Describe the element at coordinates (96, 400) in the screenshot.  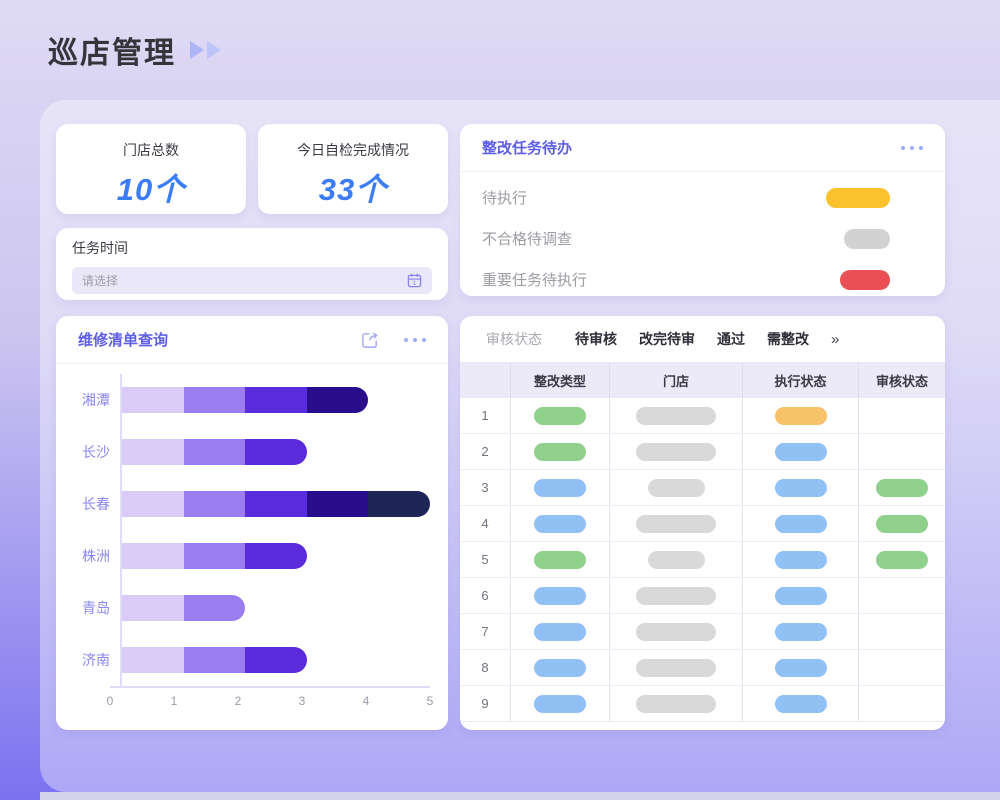
I see `chart-category-label: 湘潭` at that location.